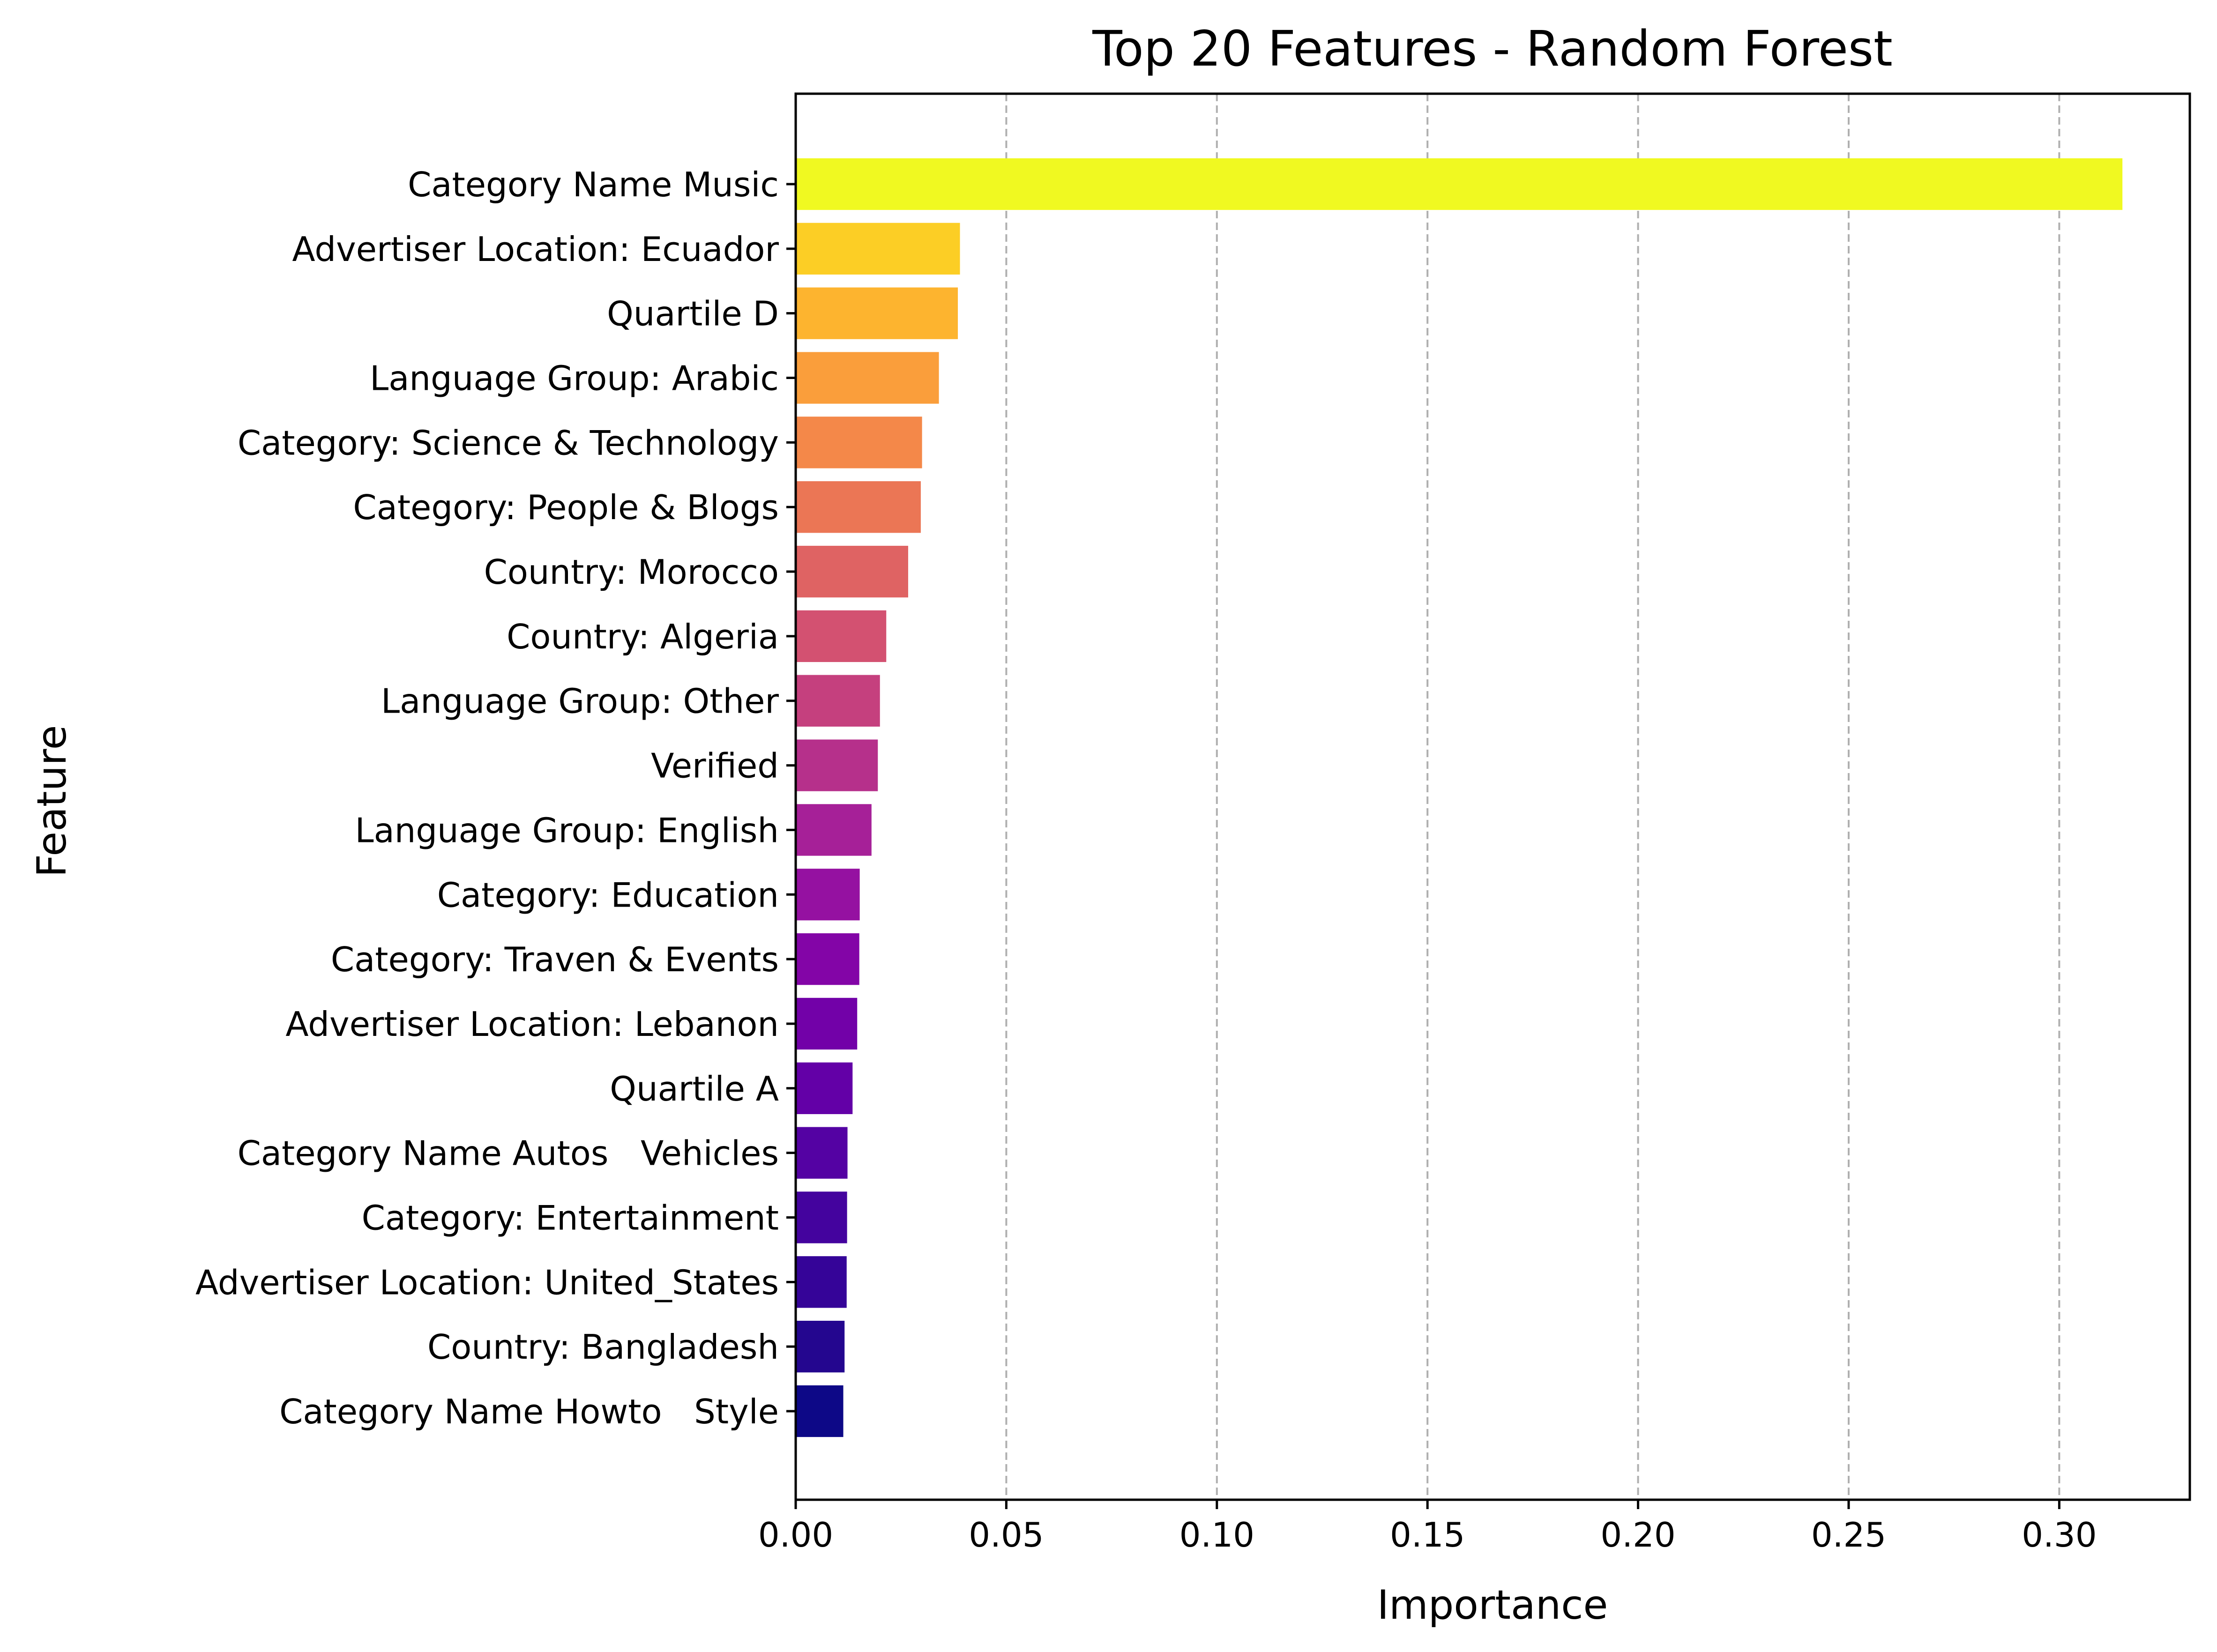  What do you see at coordinates (487, 1282) in the screenshot?
I see `y-tick-label: Advertiser Location: United_States` at bounding box center [487, 1282].